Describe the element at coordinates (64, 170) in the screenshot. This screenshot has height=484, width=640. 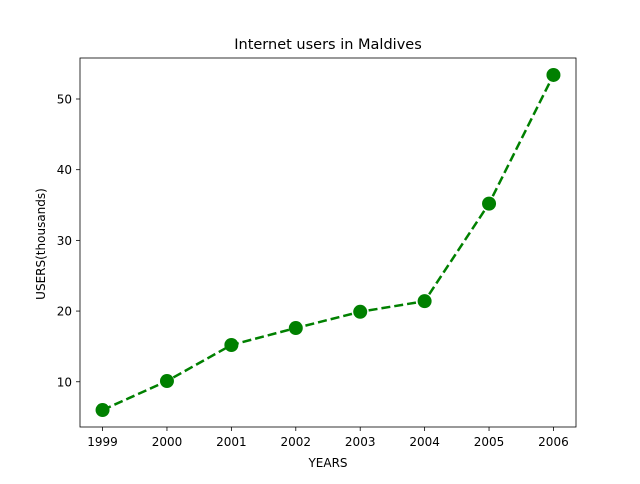
I see `y-tick-label: 40` at that location.